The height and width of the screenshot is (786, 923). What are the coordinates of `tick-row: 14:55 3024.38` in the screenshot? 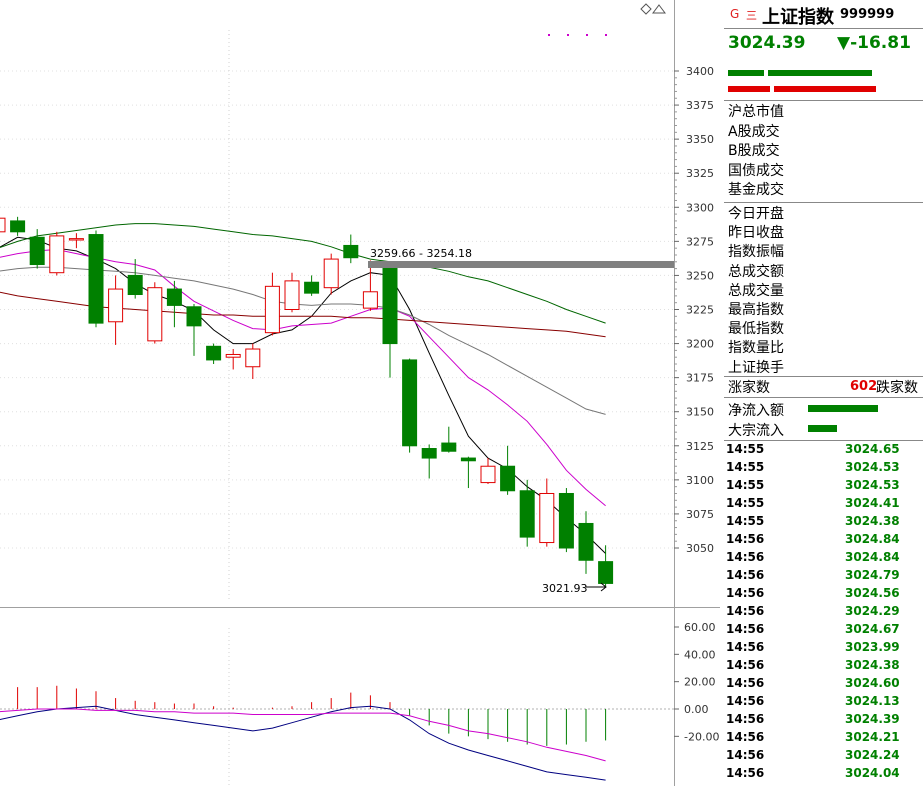 It's located at (823, 523).